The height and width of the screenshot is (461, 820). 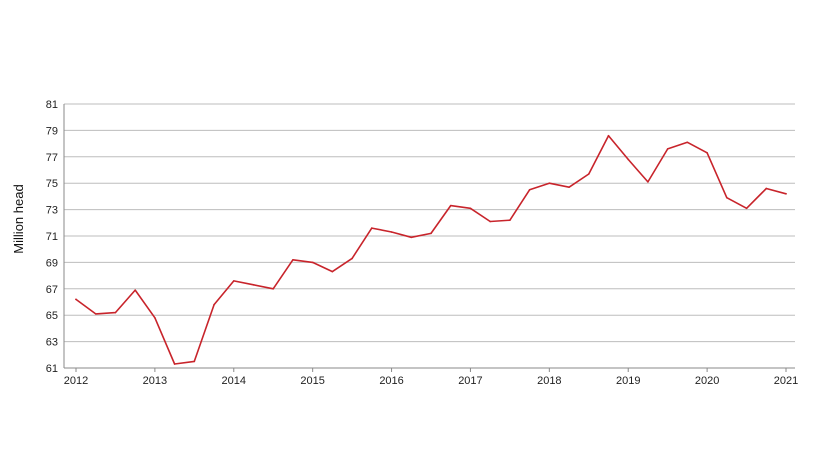 I want to click on y-tick-label: 81, so click(x=52, y=105).